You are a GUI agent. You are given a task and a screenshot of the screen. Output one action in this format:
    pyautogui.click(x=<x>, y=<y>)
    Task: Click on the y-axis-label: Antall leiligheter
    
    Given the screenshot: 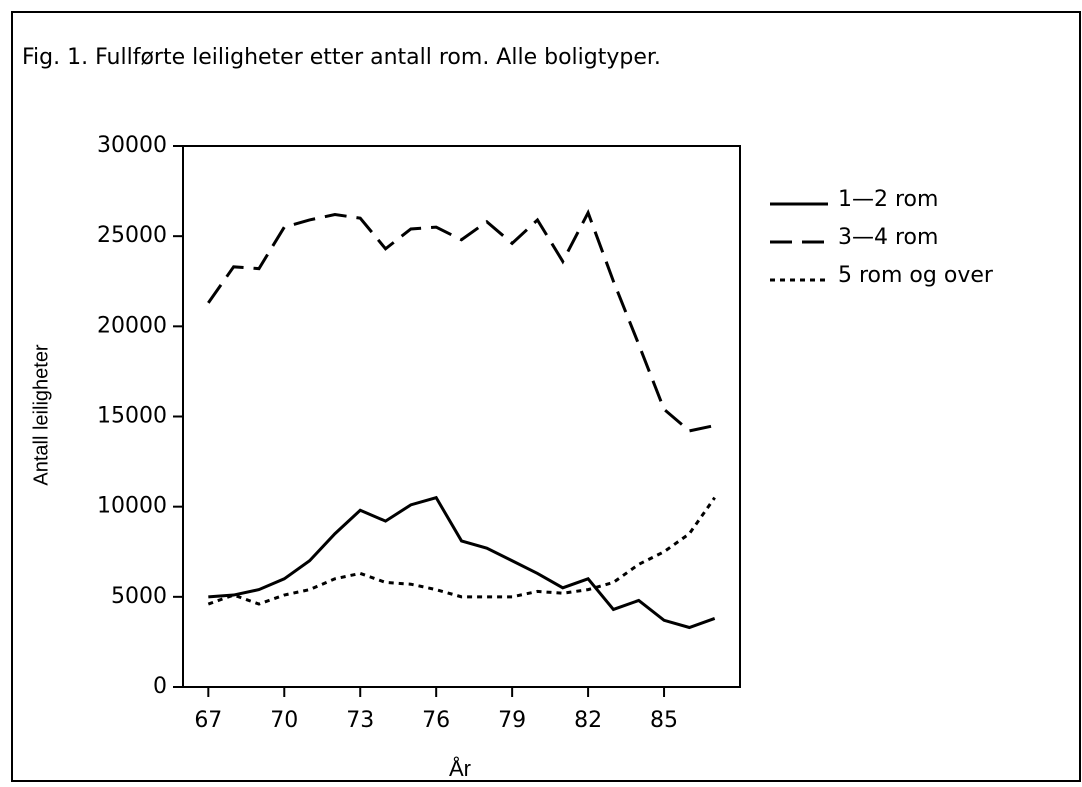 What is the action you would take?
    pyautogui.click(x=41, y=415)
    